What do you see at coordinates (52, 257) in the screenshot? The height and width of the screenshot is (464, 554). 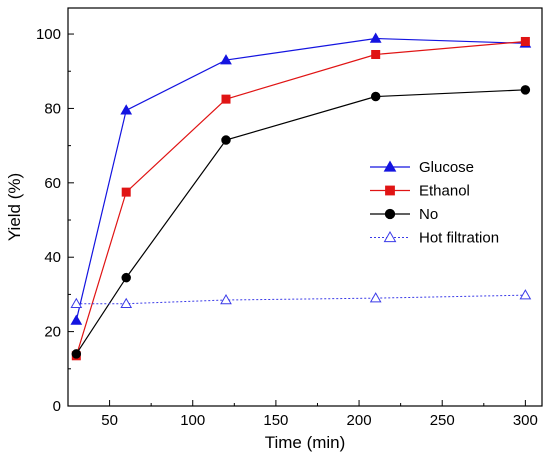 I see `y-tick-label: 40` at bounding box center [52, 257].